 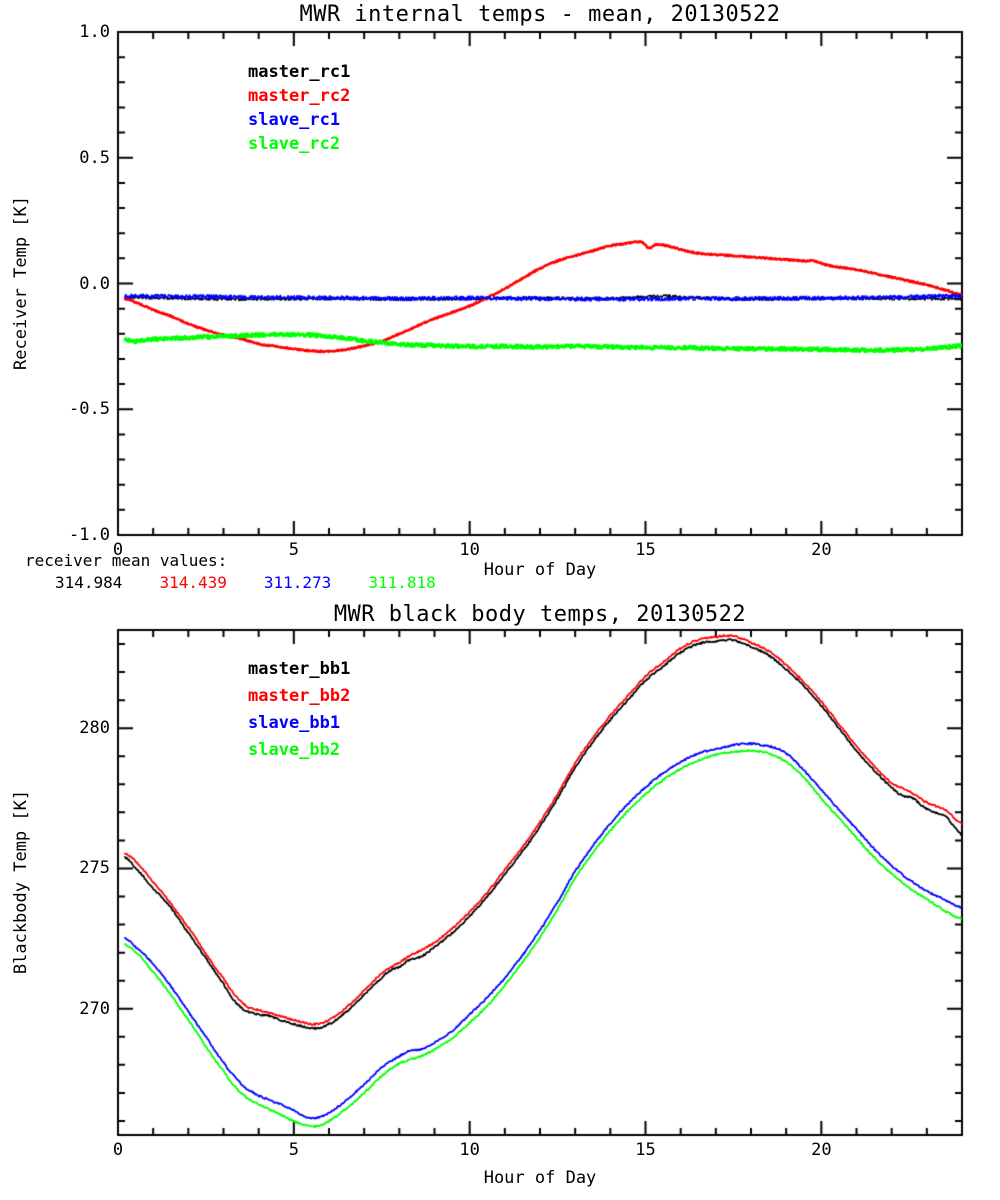 I want to click on receiver-x-axis-label: Hour of Day, so click(x=540, y=570).